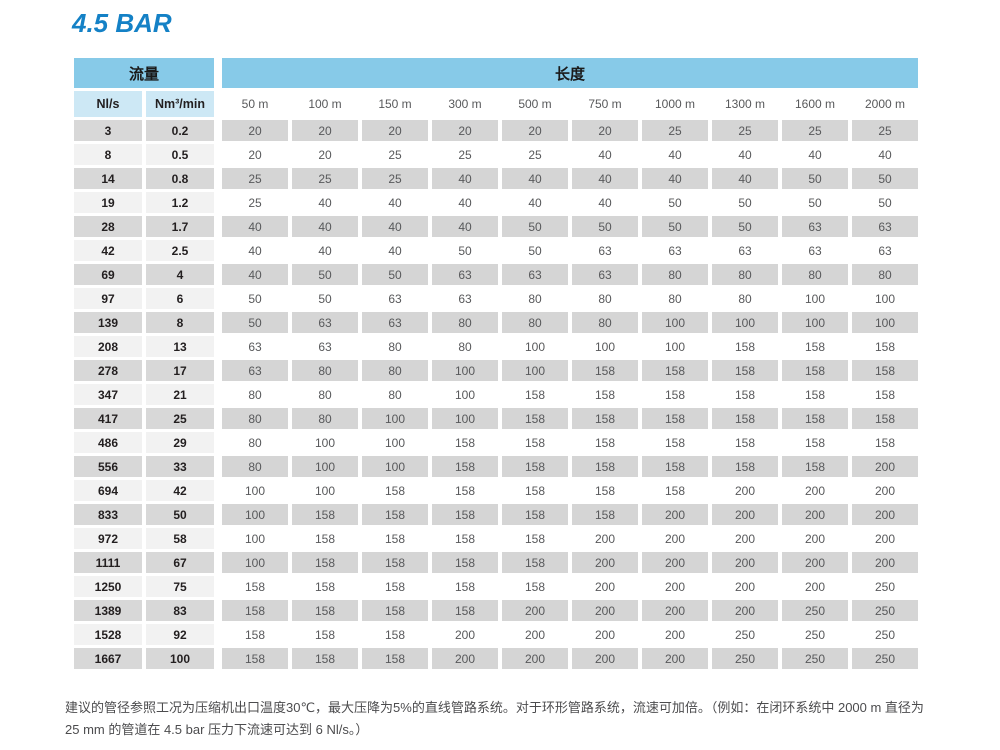  Describe the element at coordinates (108, 586) in the screenshot. I see `flow-nls-cell: 1250` at that location.